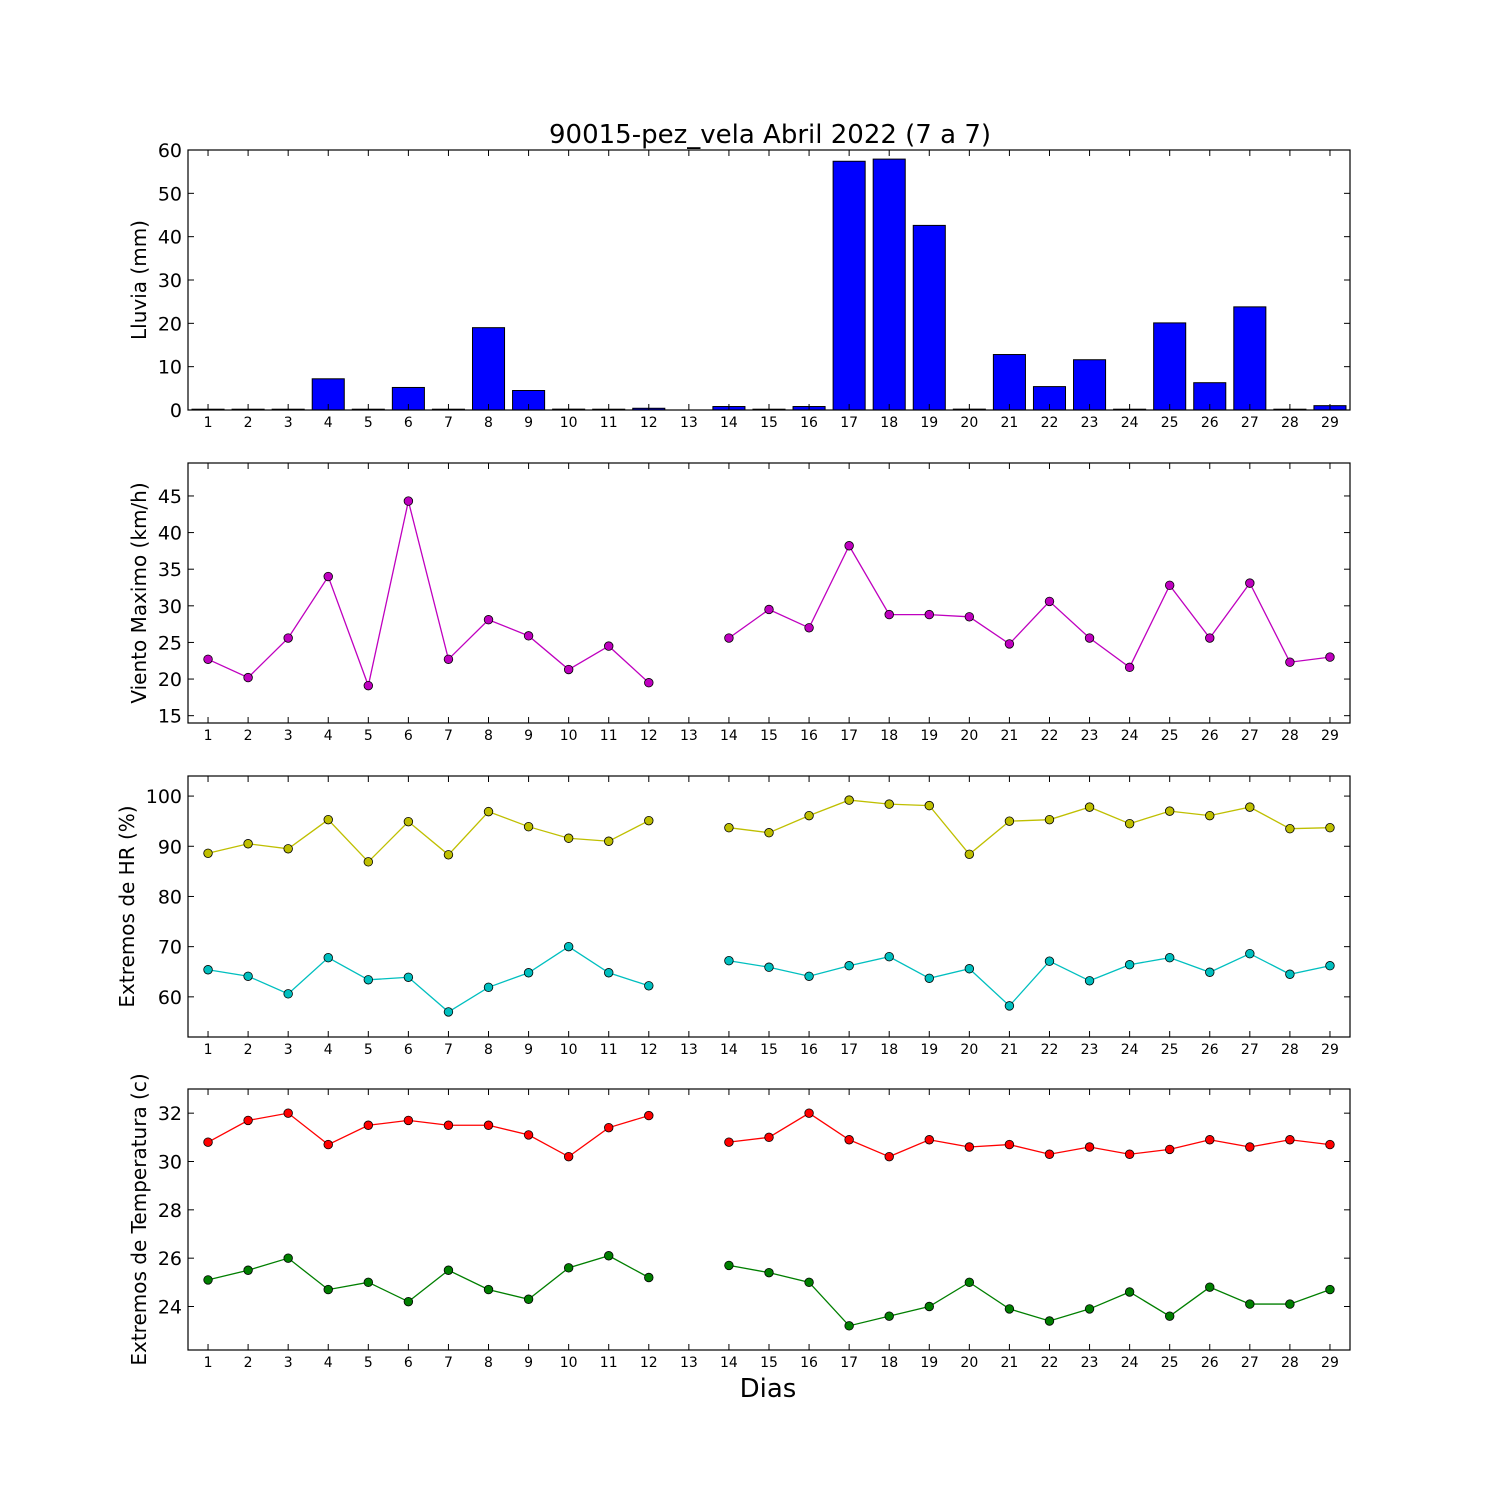 The image size is (1500, 1500). Describe the element at coordinates (1090, 1363) in the screenshot. I see `temperature-xtick-label: 23` at that location.